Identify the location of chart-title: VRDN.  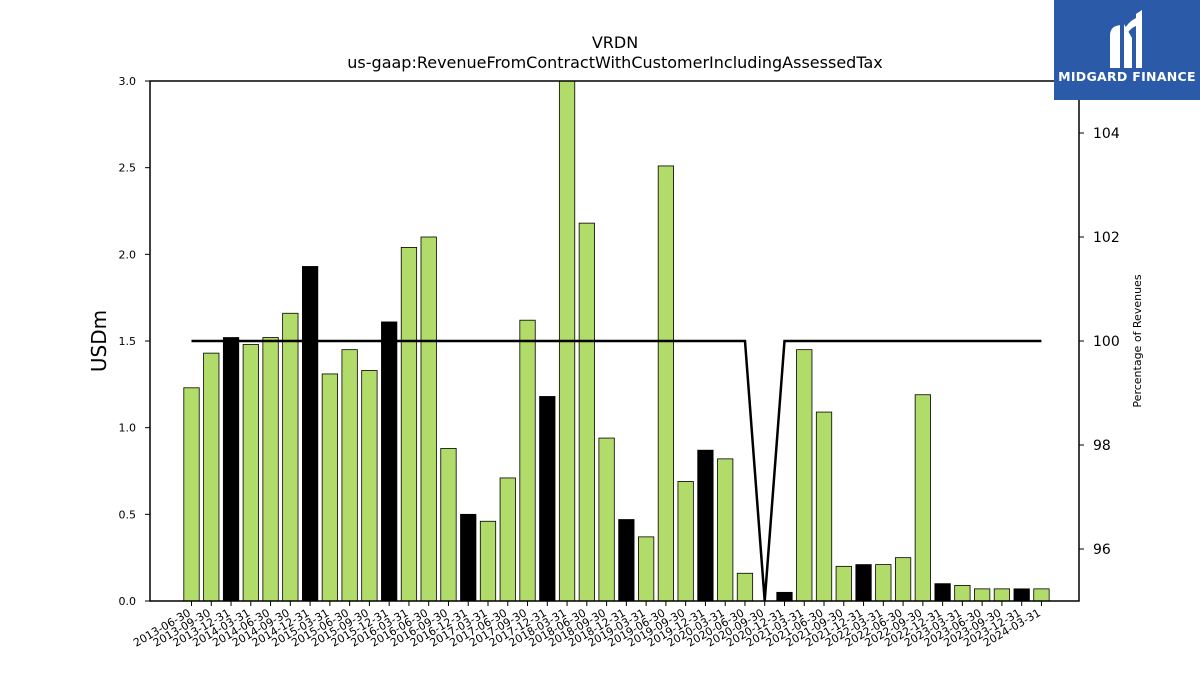
(615, 42).